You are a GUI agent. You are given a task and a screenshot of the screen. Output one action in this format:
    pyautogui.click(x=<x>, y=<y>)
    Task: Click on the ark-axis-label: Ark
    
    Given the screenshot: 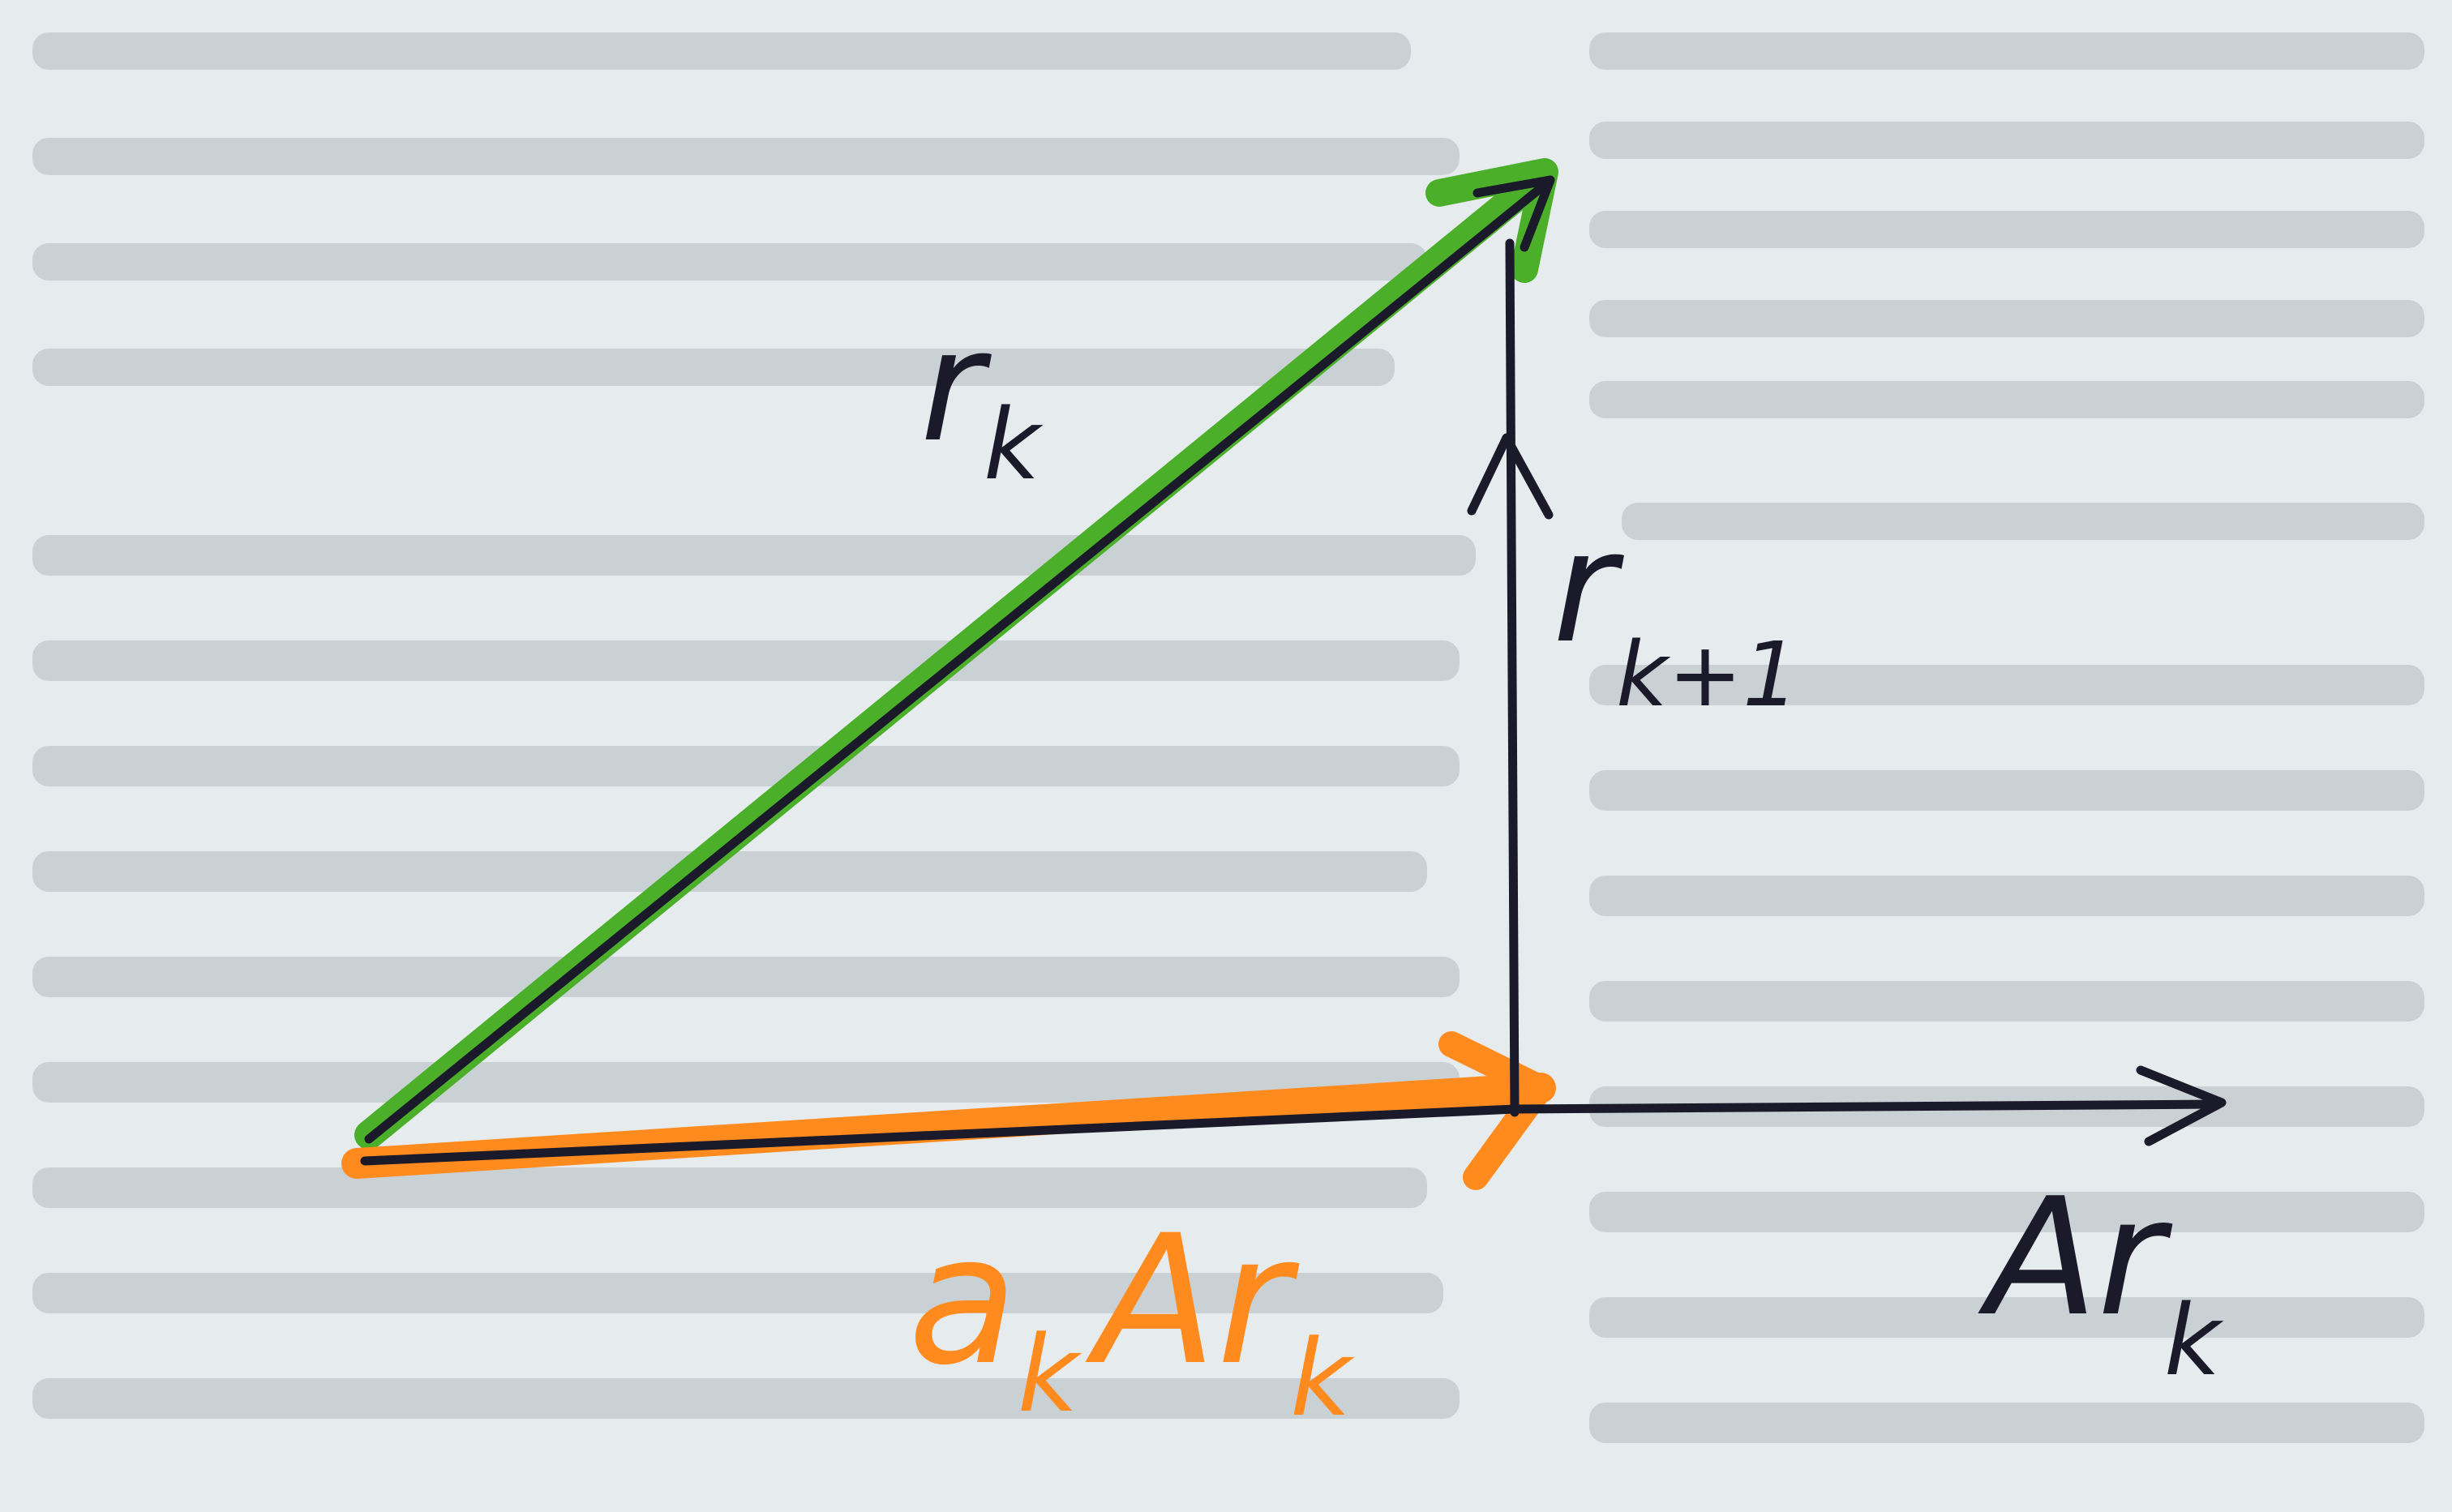 What is the action you would take?
    pyautogui.click(x=2101, y=1280)
    